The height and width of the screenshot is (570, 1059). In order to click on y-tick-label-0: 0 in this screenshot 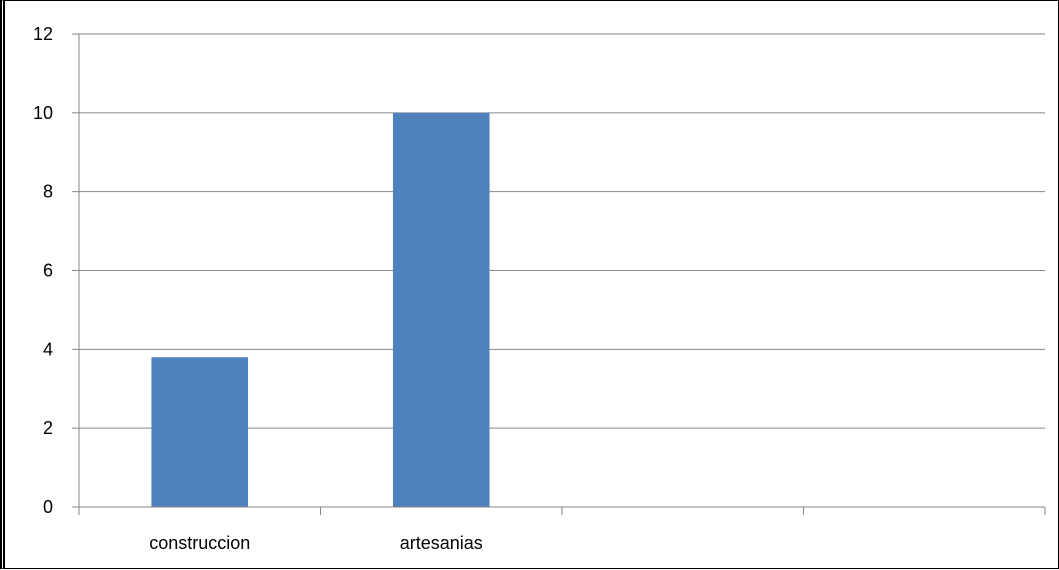, I will do `click(48, 507)`.